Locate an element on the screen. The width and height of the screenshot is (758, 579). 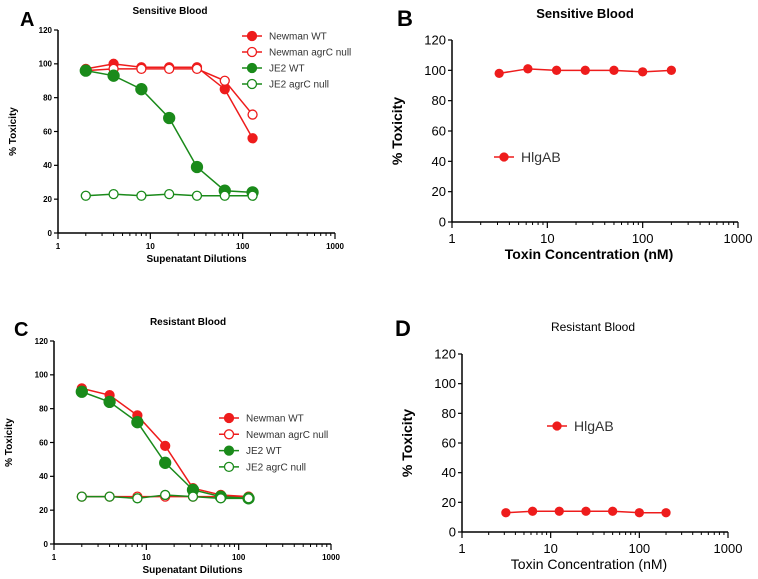
panel-label: A is located at coordinates (27, 20).